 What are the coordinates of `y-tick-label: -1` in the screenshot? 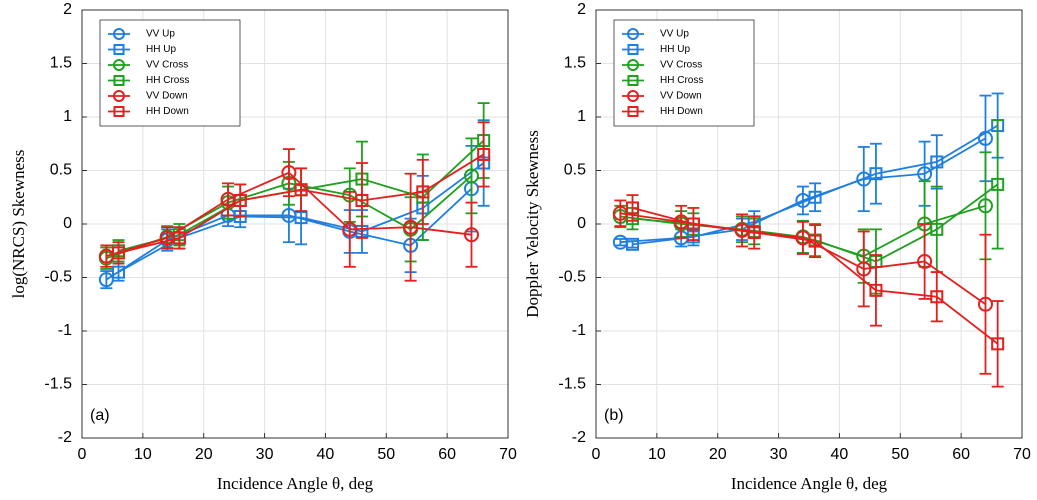 It's located at (65, 330).